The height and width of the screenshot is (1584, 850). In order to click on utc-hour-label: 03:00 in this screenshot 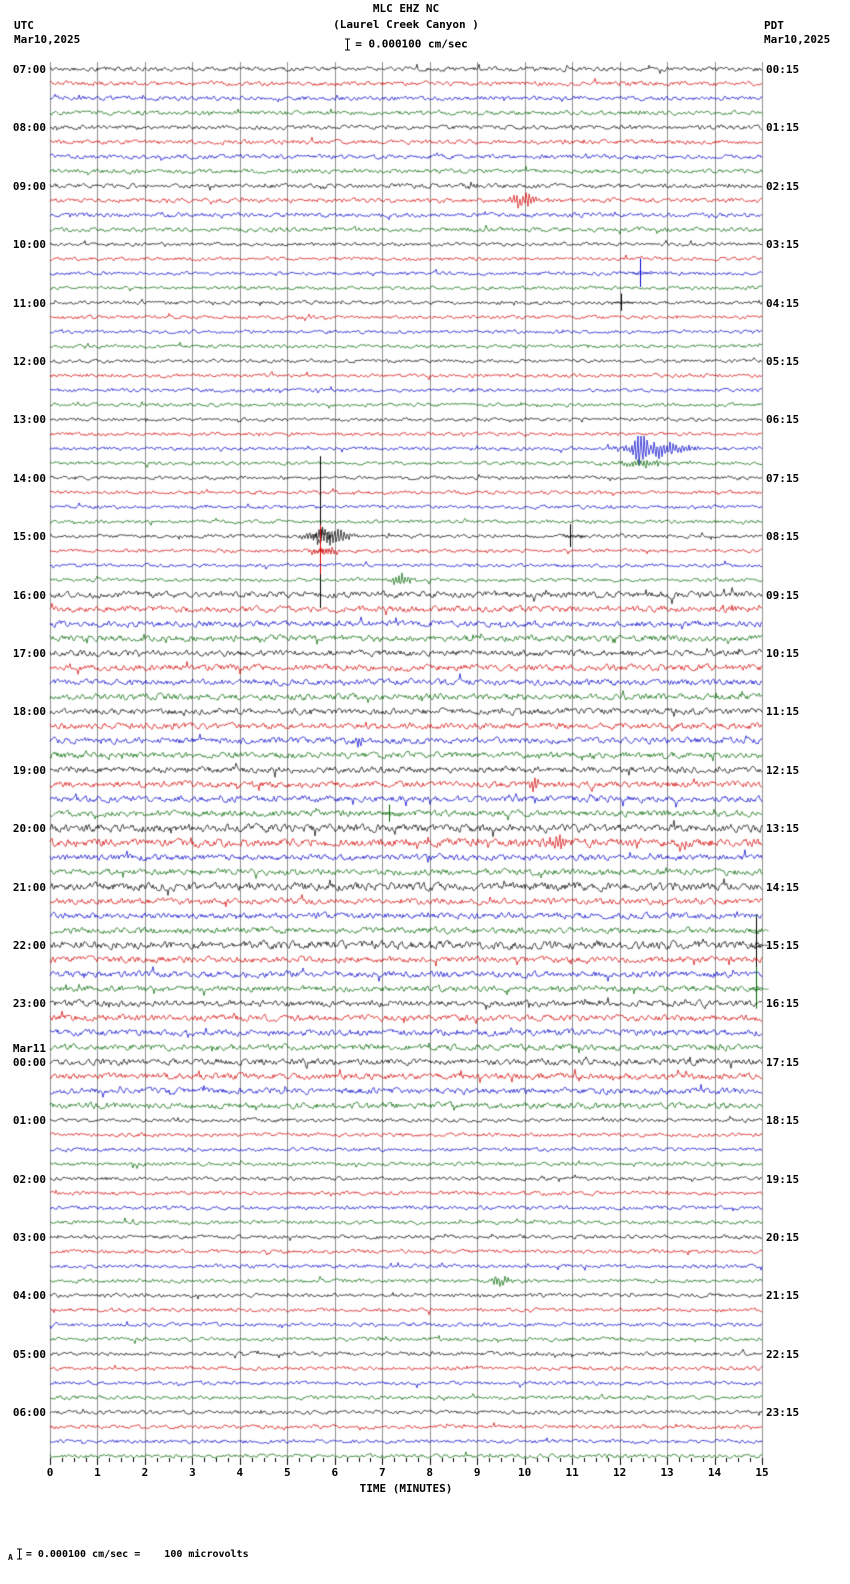, I will do `click(29, 1237)`.